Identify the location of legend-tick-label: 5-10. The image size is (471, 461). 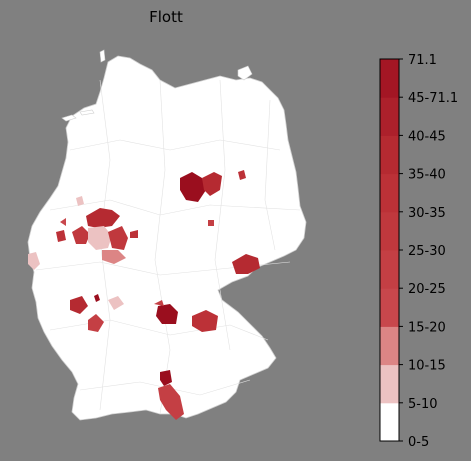
(423, 404).